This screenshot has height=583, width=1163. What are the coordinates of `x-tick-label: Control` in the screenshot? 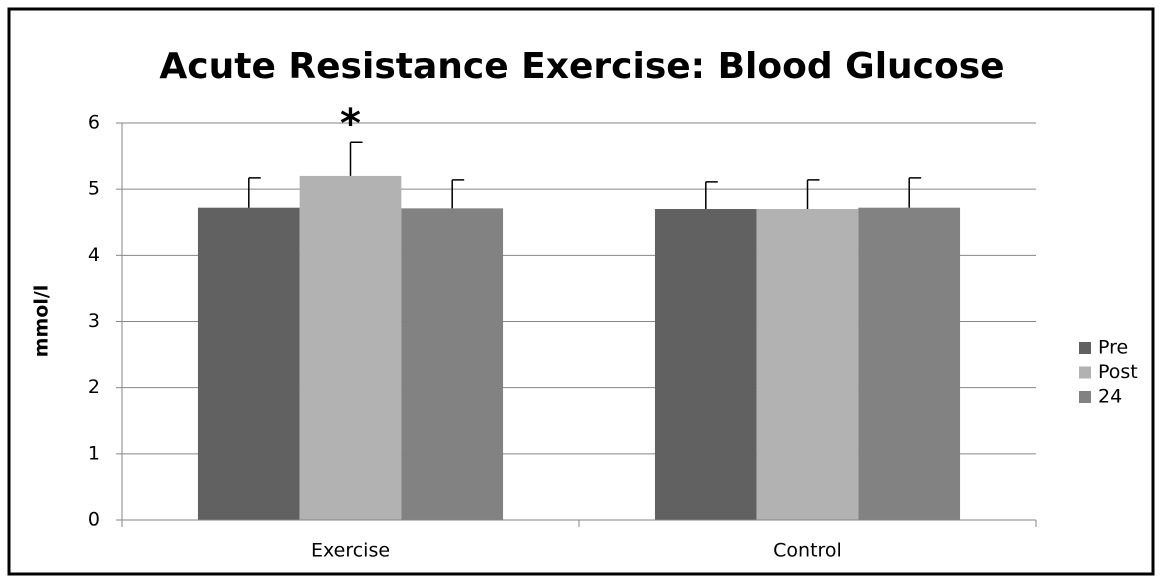 It's located at (807, 551).